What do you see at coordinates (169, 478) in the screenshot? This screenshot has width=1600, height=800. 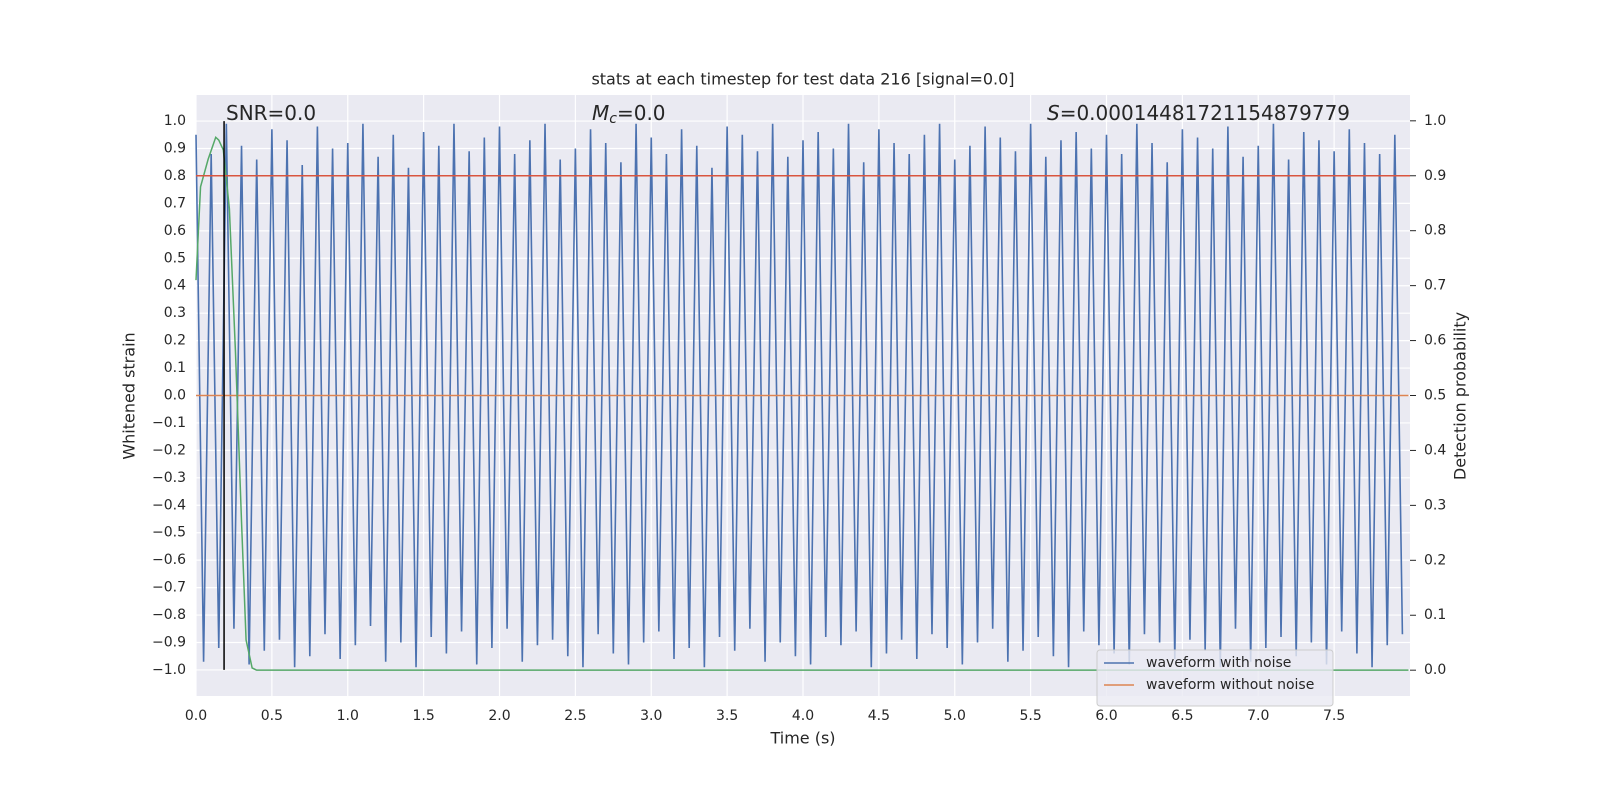 I see `y-tick-label: −0.3` at bounding box center [169, 478].